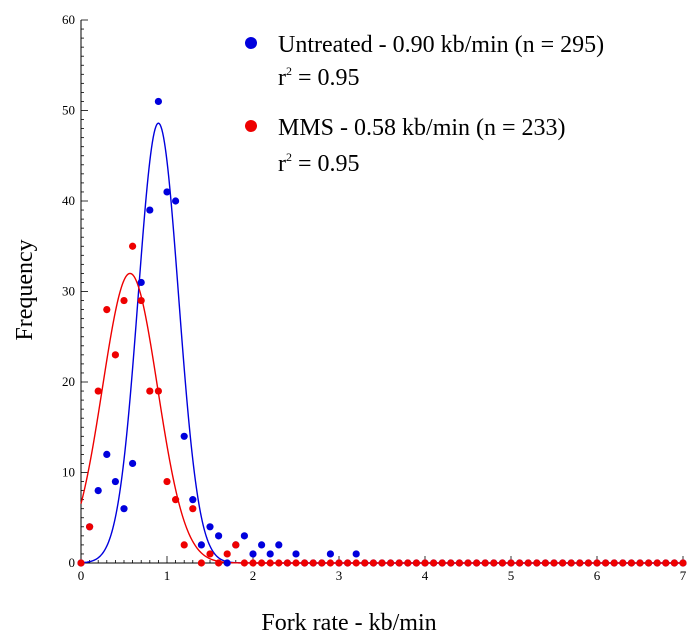 The width and height of the screenshot is (688, 639). I want to click on legend-marker-untreated, so click(251, 43).